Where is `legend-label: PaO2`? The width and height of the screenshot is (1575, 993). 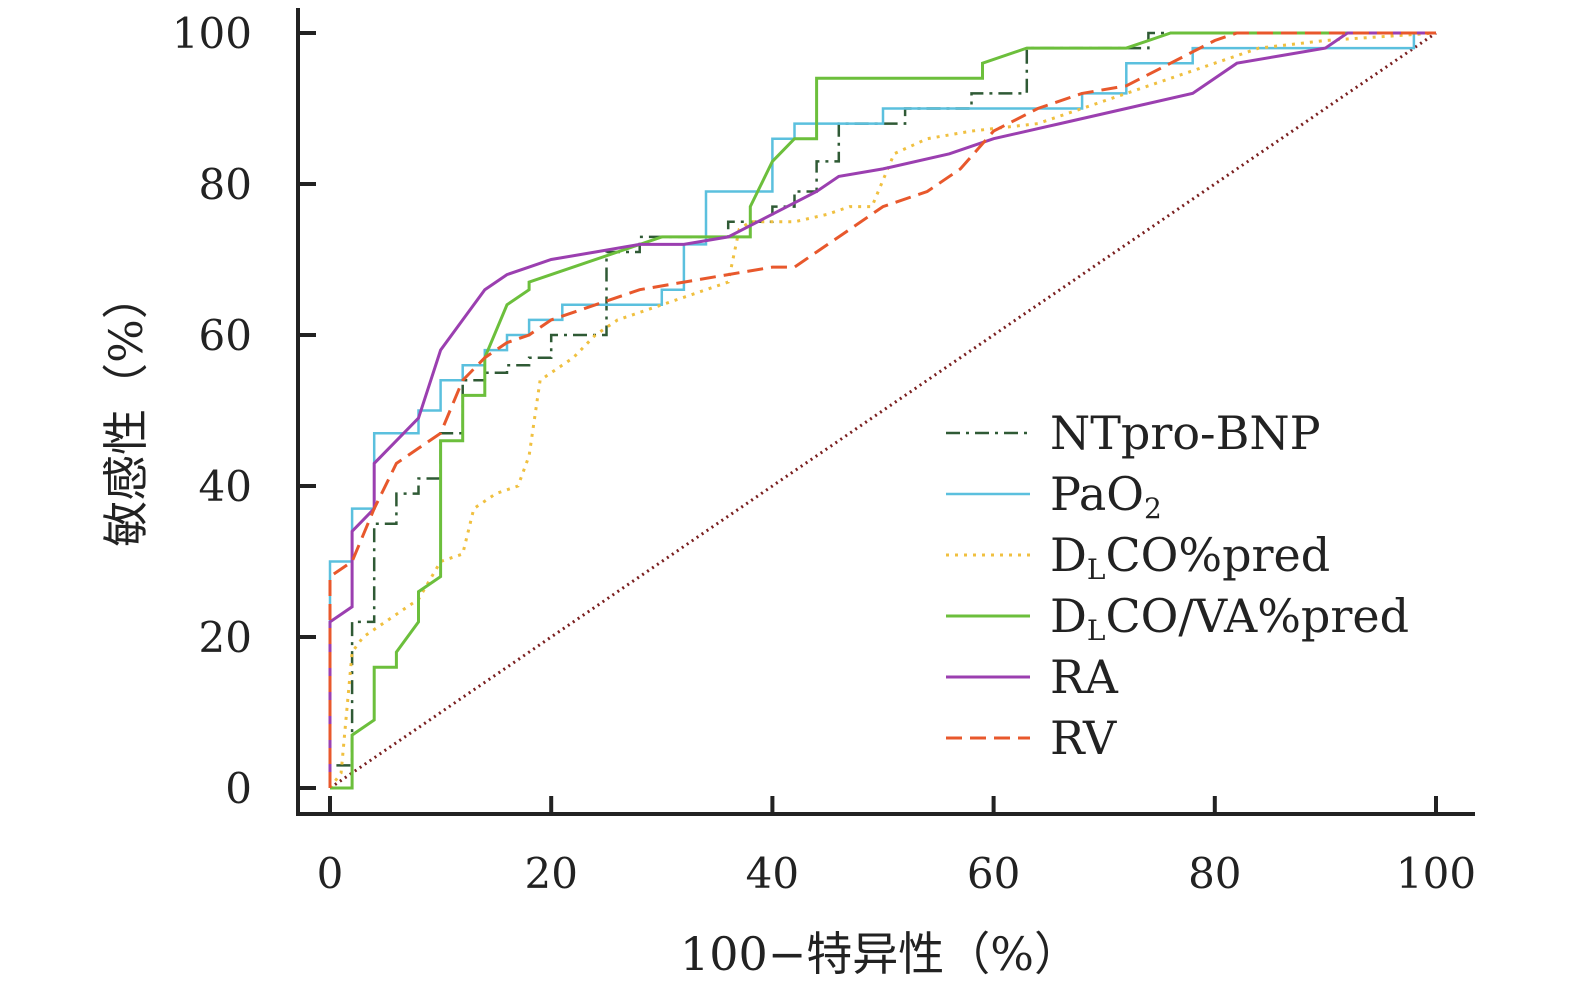 legend-label: PaO2 is located at coordinates (1106, 496).